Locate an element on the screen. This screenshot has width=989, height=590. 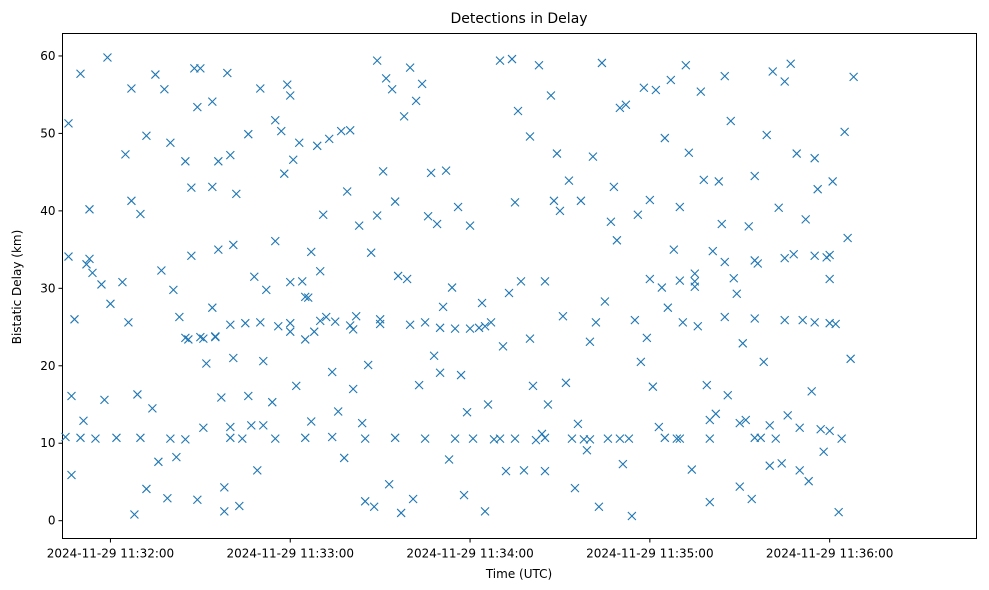
x-axis-label: Time (UTC) is located at coordinates (518, 574).